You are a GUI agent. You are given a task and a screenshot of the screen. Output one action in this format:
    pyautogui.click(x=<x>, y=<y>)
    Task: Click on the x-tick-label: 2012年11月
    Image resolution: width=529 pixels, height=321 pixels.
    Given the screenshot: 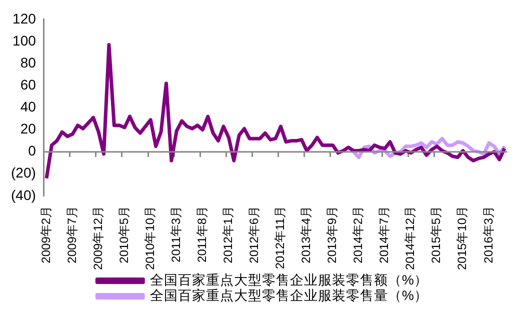 What is the action you would take?
    pyautogui.click(x=280, y=238)
    